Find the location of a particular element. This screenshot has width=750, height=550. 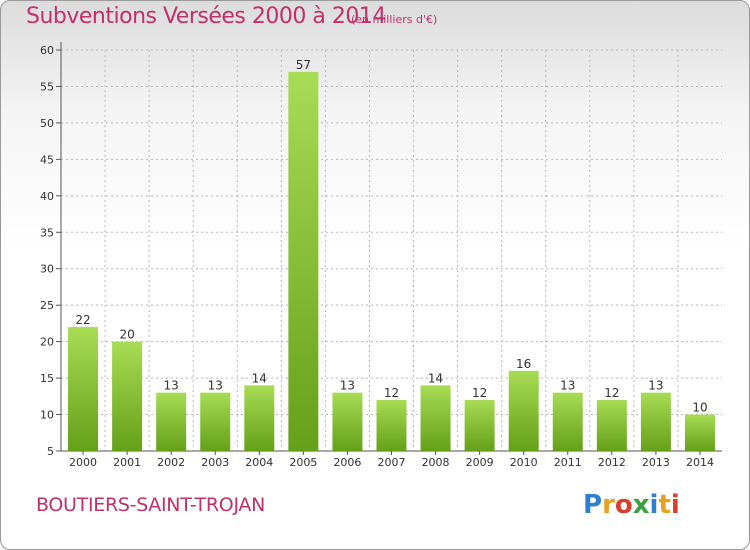

x-tick-label: 2004 is located at coordinates (259, 462).